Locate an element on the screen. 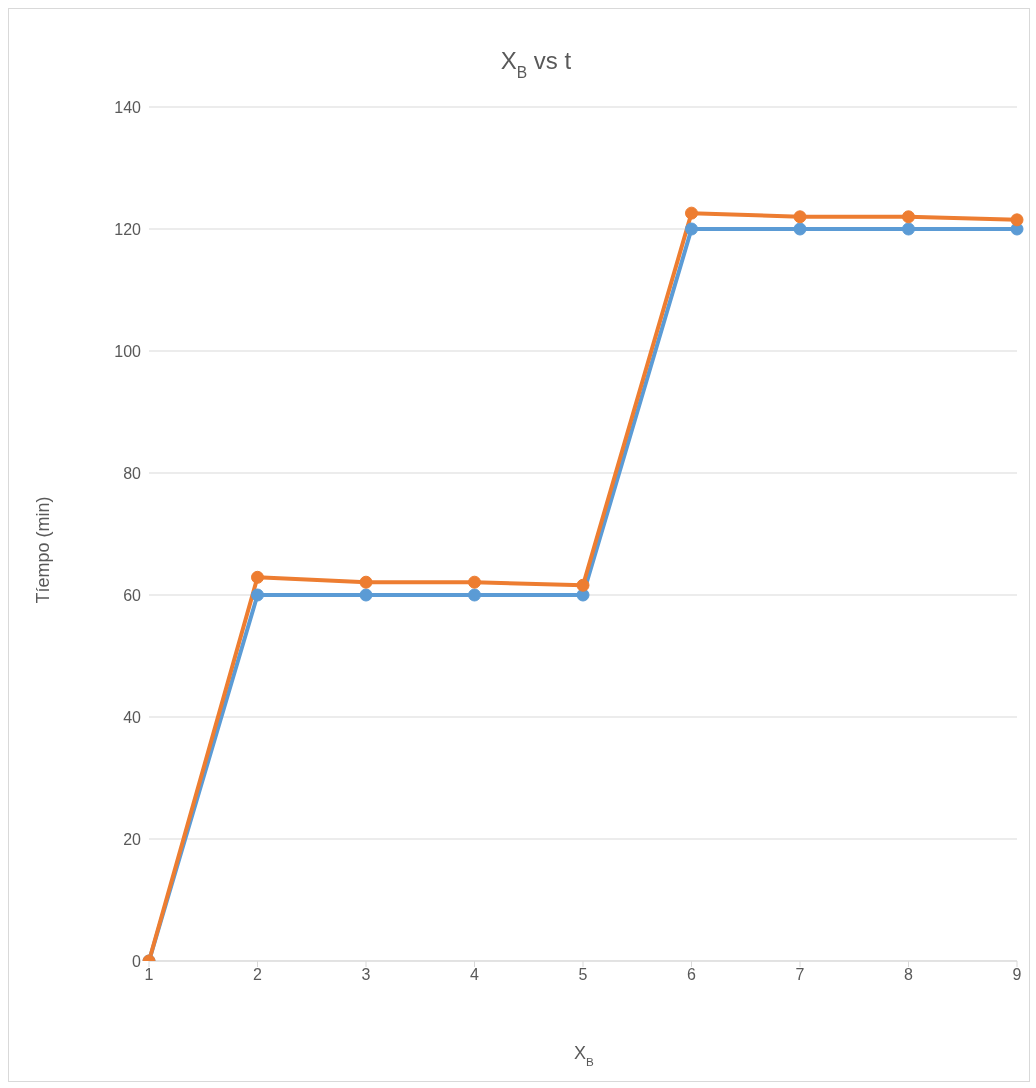 Image resolution: width=1036 pixels, height=1088 pixels. x-tick-label: 9 is located at coordinates (1017, 975).